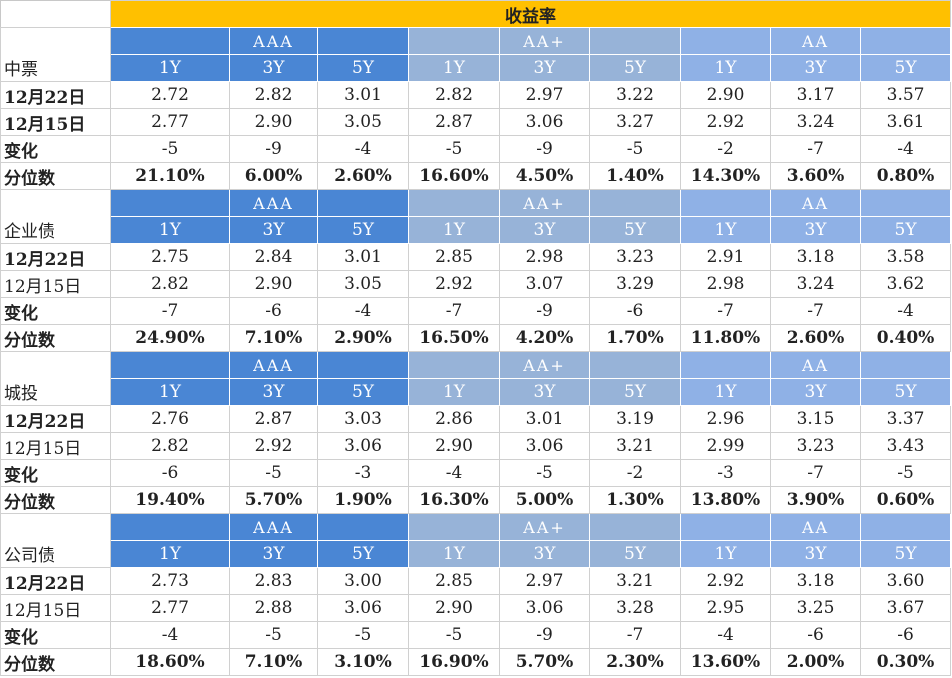  Describe the element at coordinates (815, 419) in the screenshot. I see `value-cell: 3.15` at that location.